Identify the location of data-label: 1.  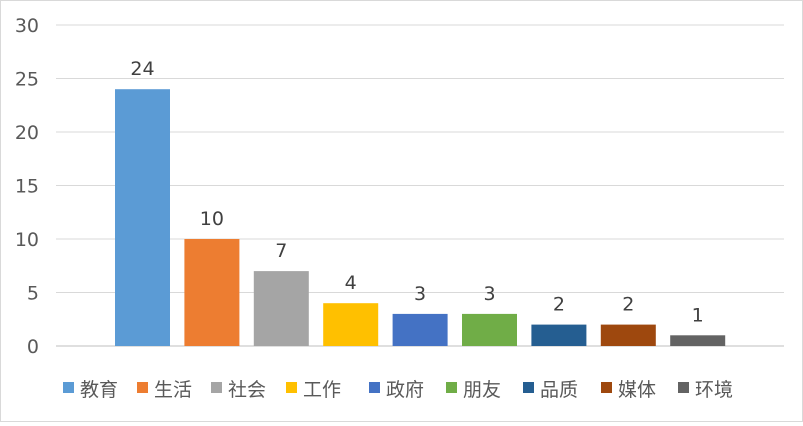
(698, 315).